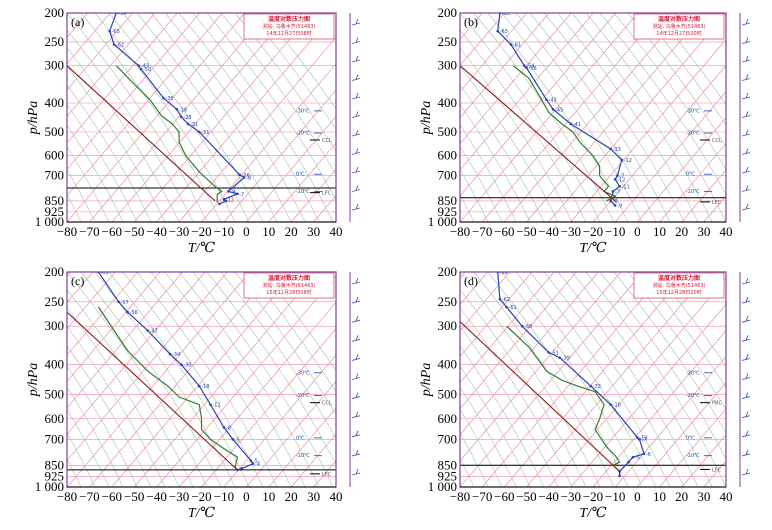  What do you see at coordinates (55, 476) in the screenshot?
I see `y-tick-label: 925` at bounding box center [55, 476].